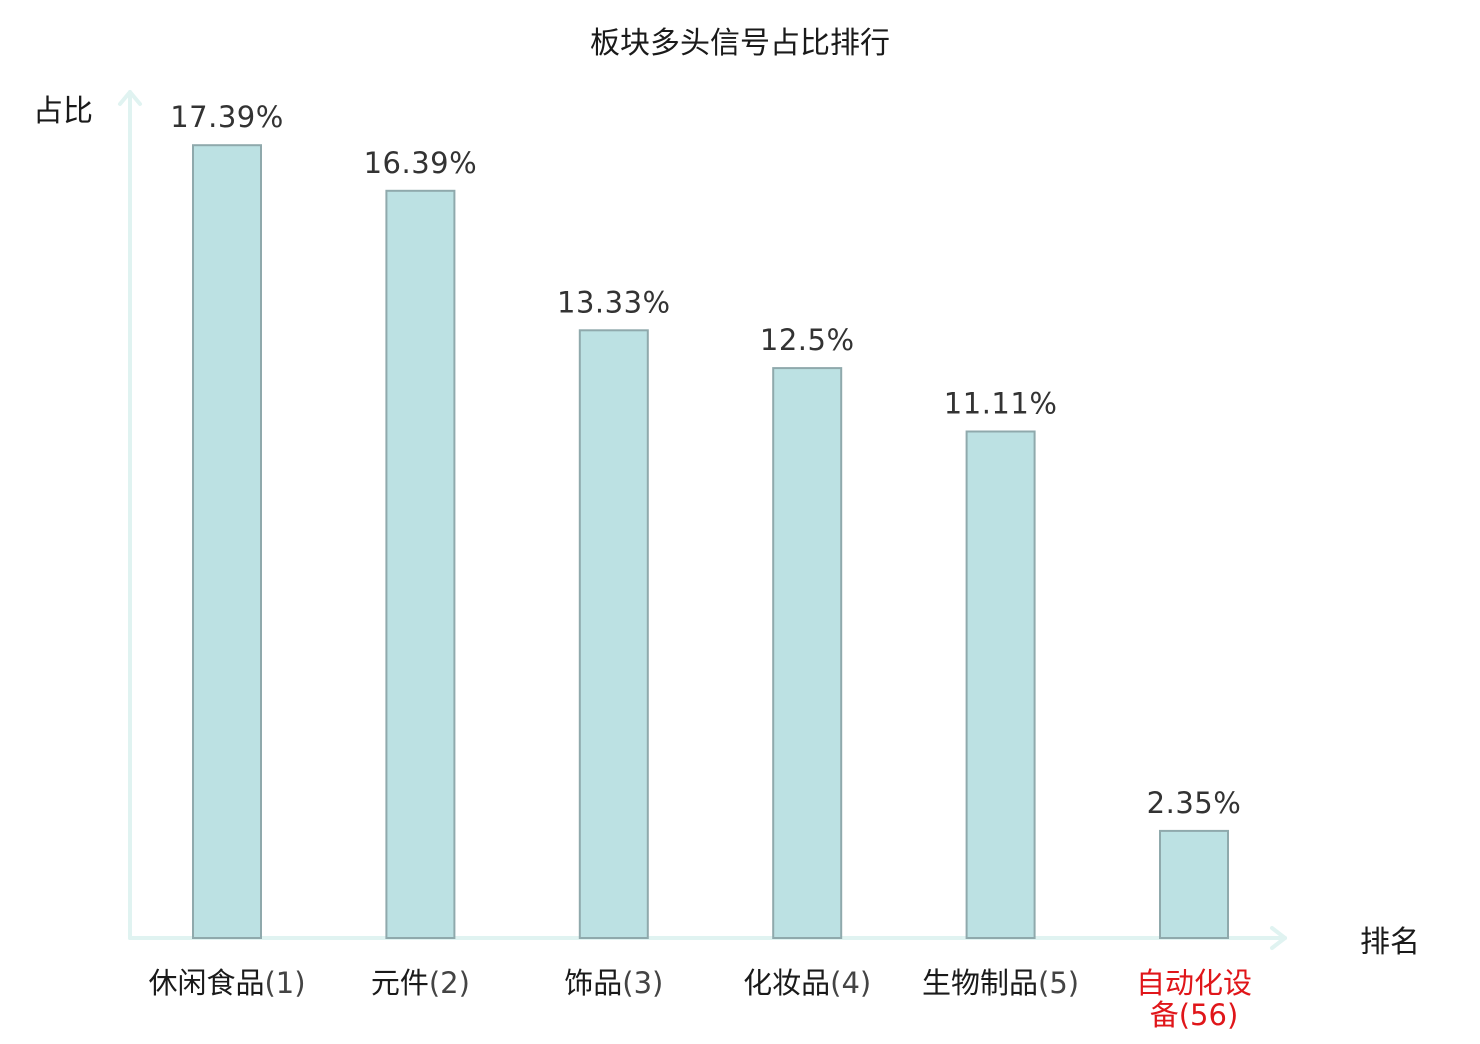  I want to click on data-label: 13.33%, so click(614, 302).